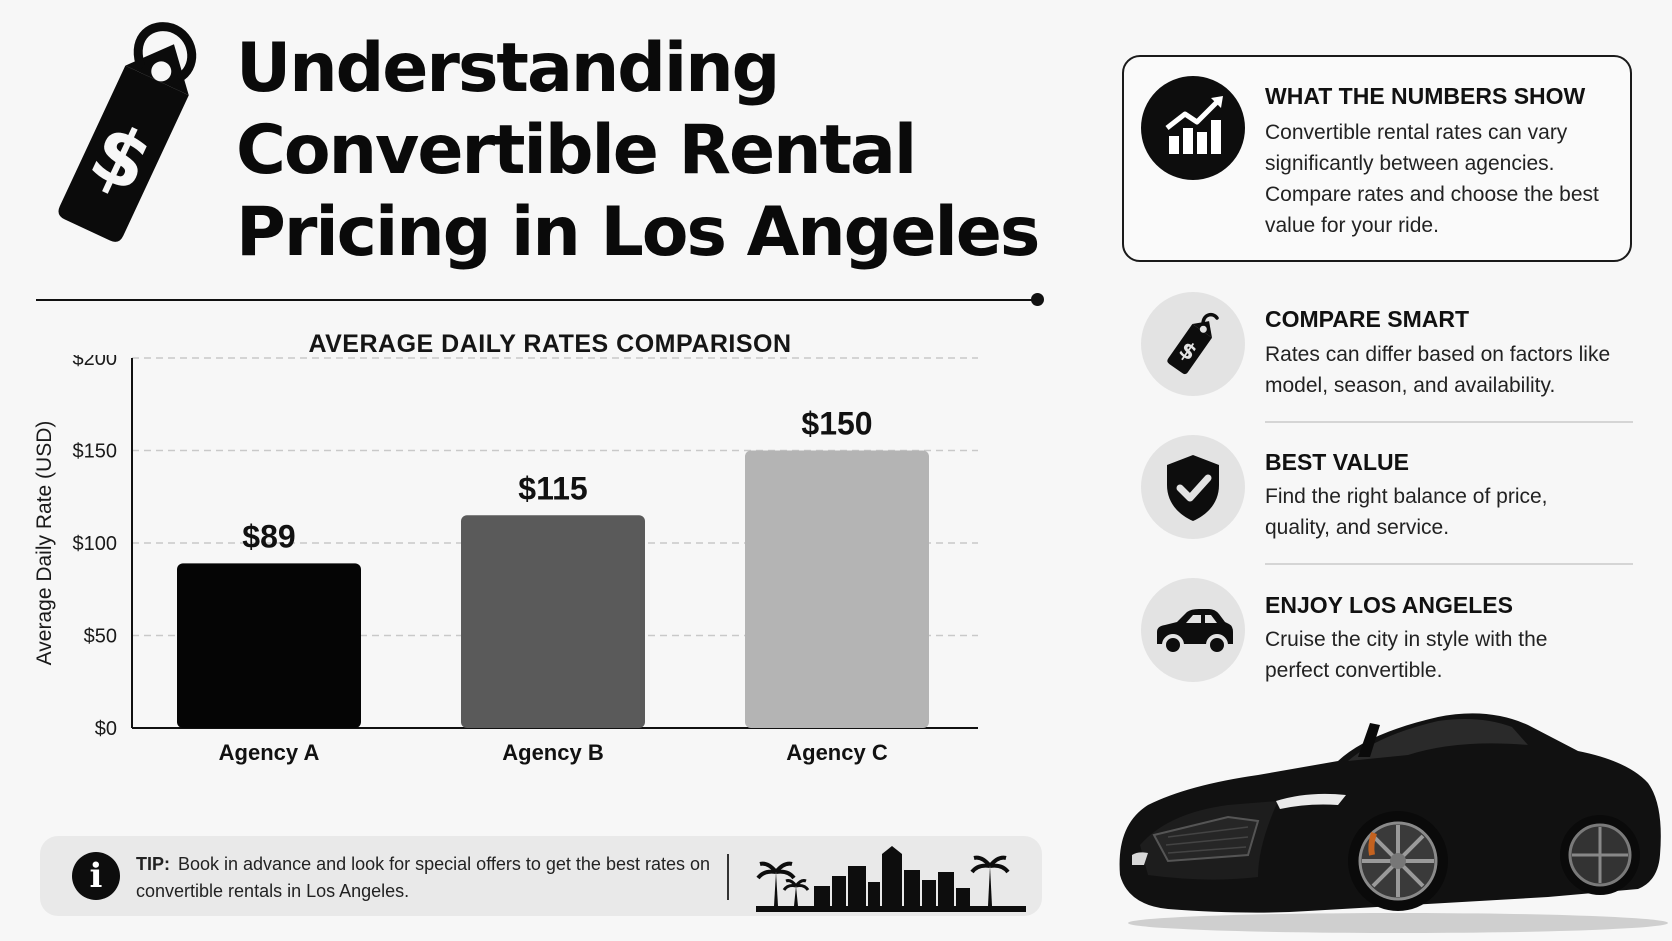  Describe the element at coordinates (96, 876) in the screenshot. I see `info-icon: i` at that location.